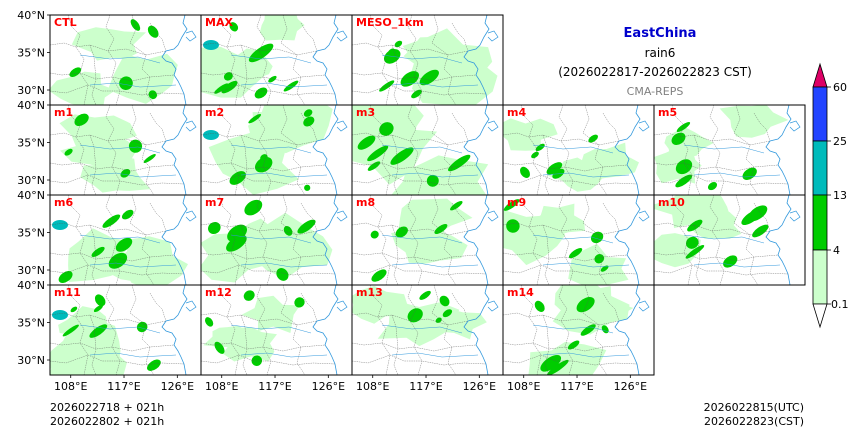 The height and width of the screenshot is (443, 860). What do you see at coordinates (578, 240) in the screenshot?
I see `map-panel-m9: m9` at bounding box center [578, 240].